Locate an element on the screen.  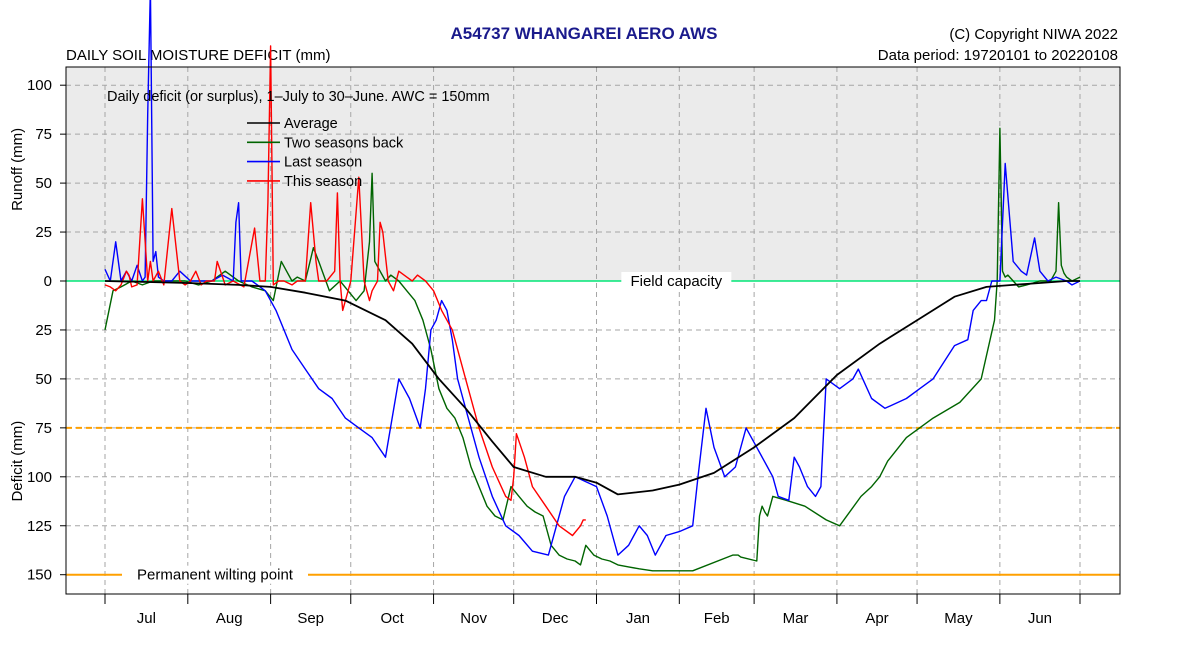
field-capacity-label: Field capacity is located at coordinates (676, 281).